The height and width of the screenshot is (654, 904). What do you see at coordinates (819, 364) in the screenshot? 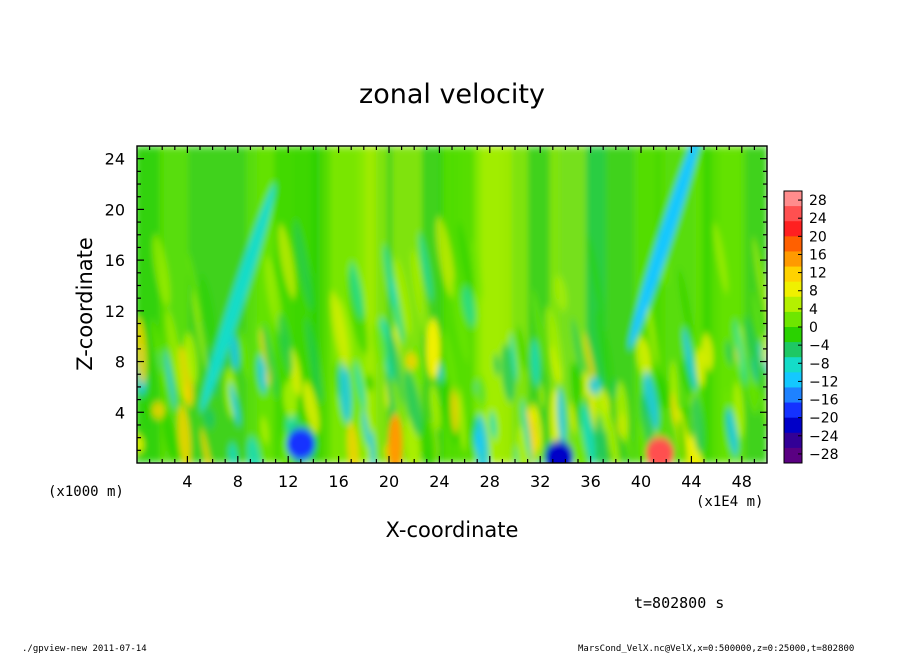
I see `colorbar-label: −8` at bounding box center [819, 364].